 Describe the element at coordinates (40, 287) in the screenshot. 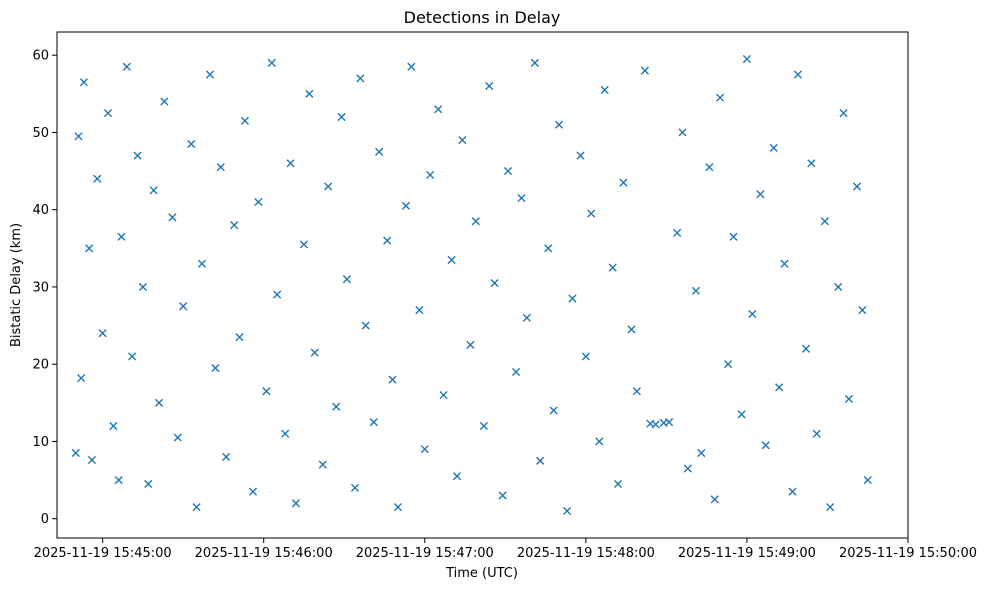

I see `y-tick-label: 30` at that location.